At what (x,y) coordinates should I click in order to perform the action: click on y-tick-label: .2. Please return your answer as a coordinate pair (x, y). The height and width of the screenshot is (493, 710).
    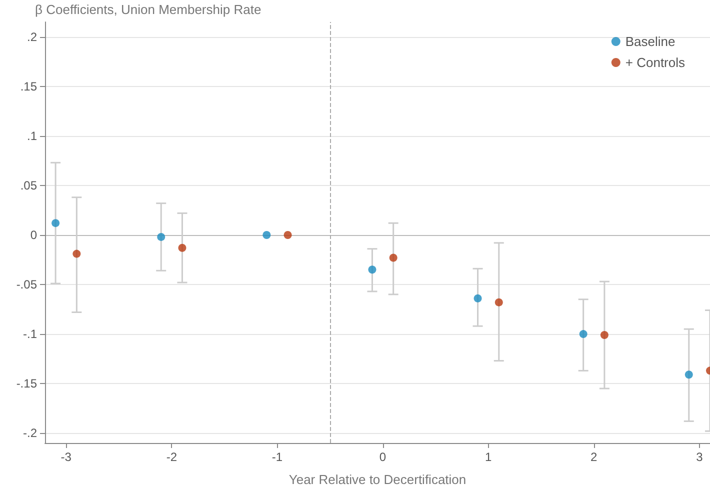
    Looking at the image, I should click on (32, 37).